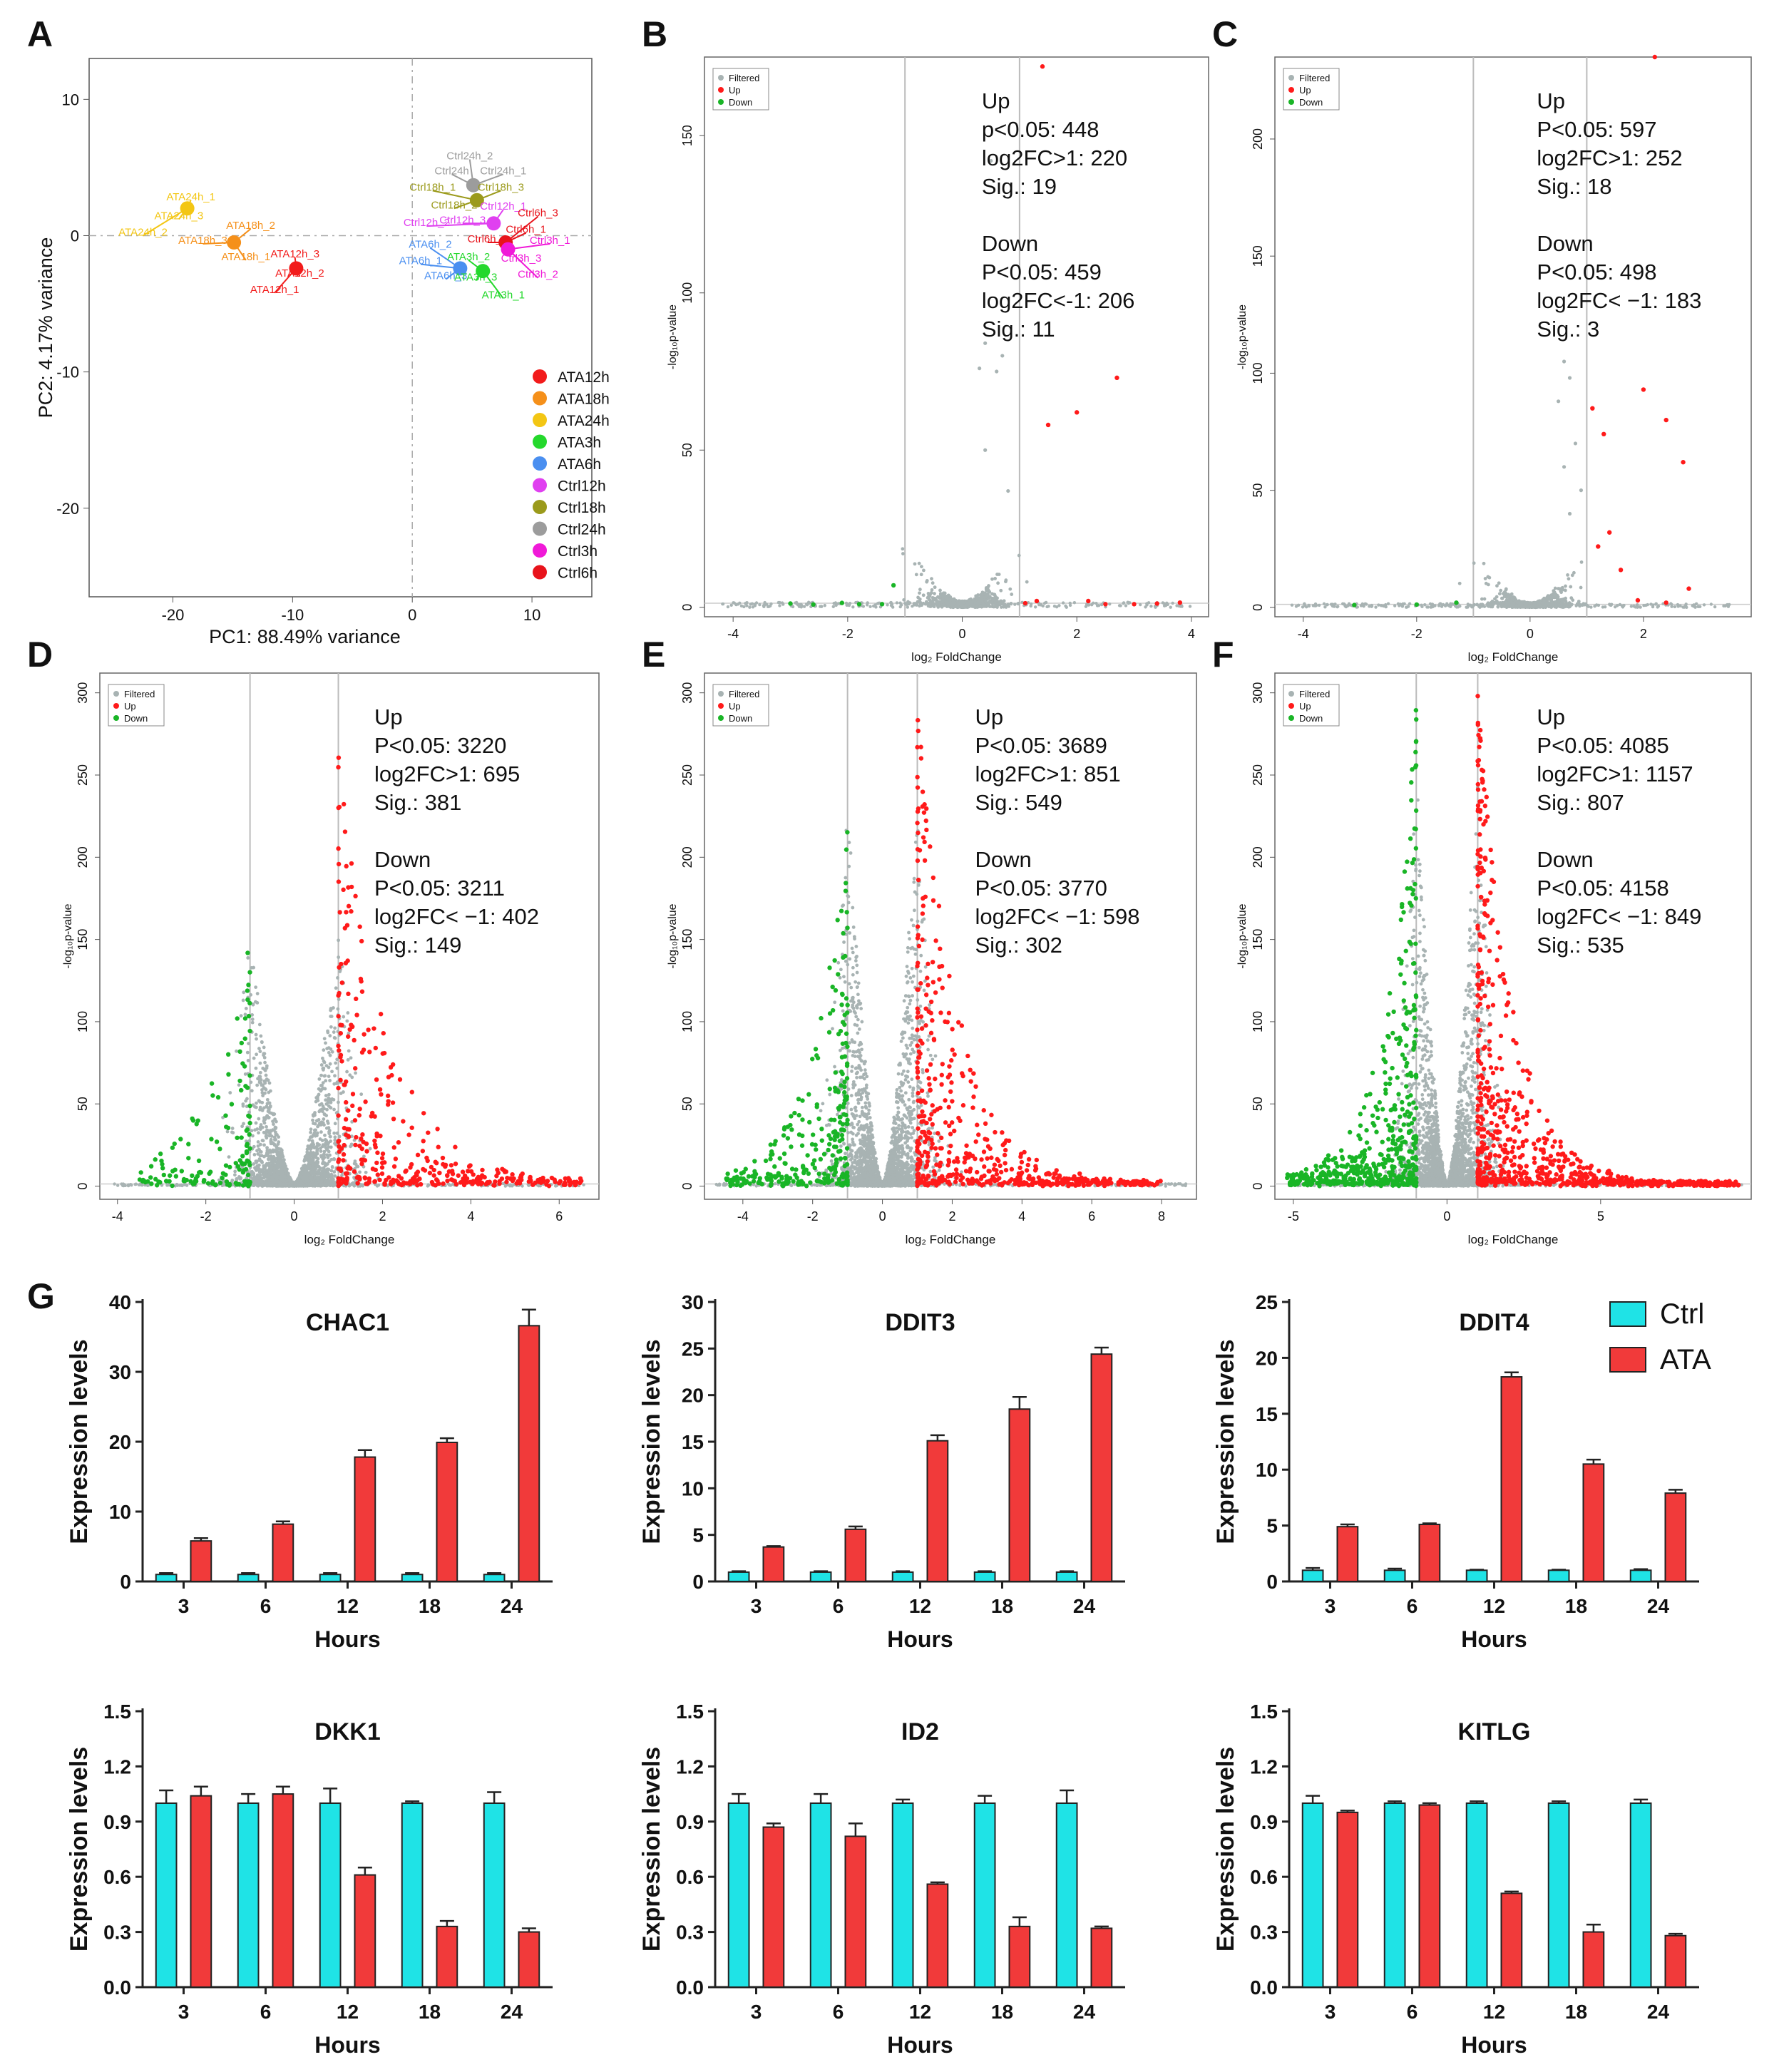 The width and height of the screenshot is (1784, 2072). Describe the element at coordinates (501, 187) in the screenshot. I see `pca-replicate-label: Ctrl18h_3` at that location.